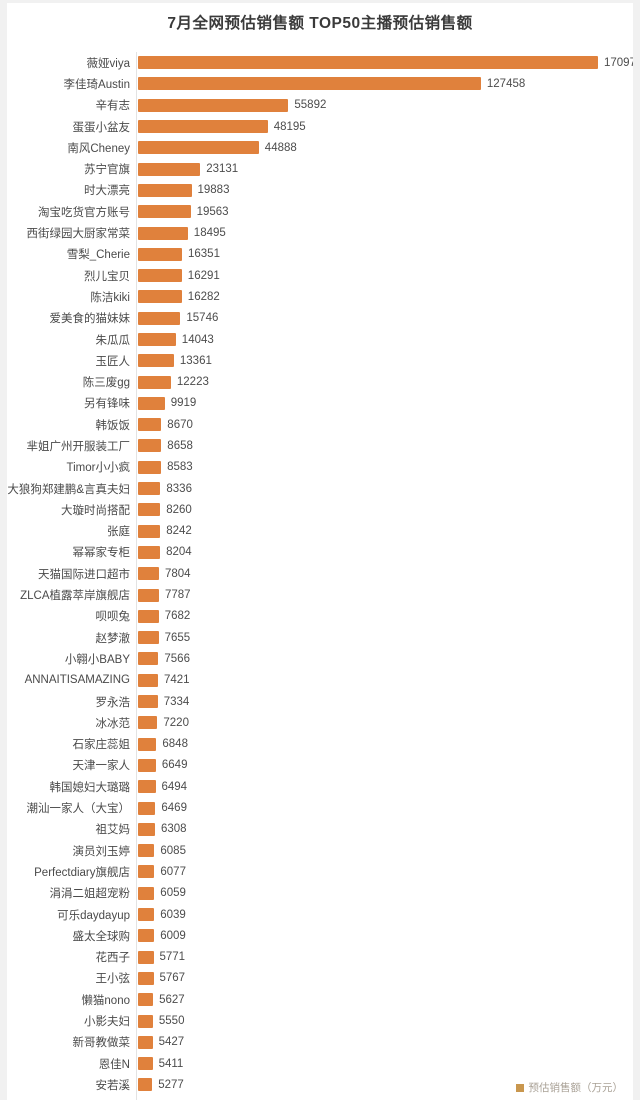  I want to click on value-label: 6077, so click(173, 871).